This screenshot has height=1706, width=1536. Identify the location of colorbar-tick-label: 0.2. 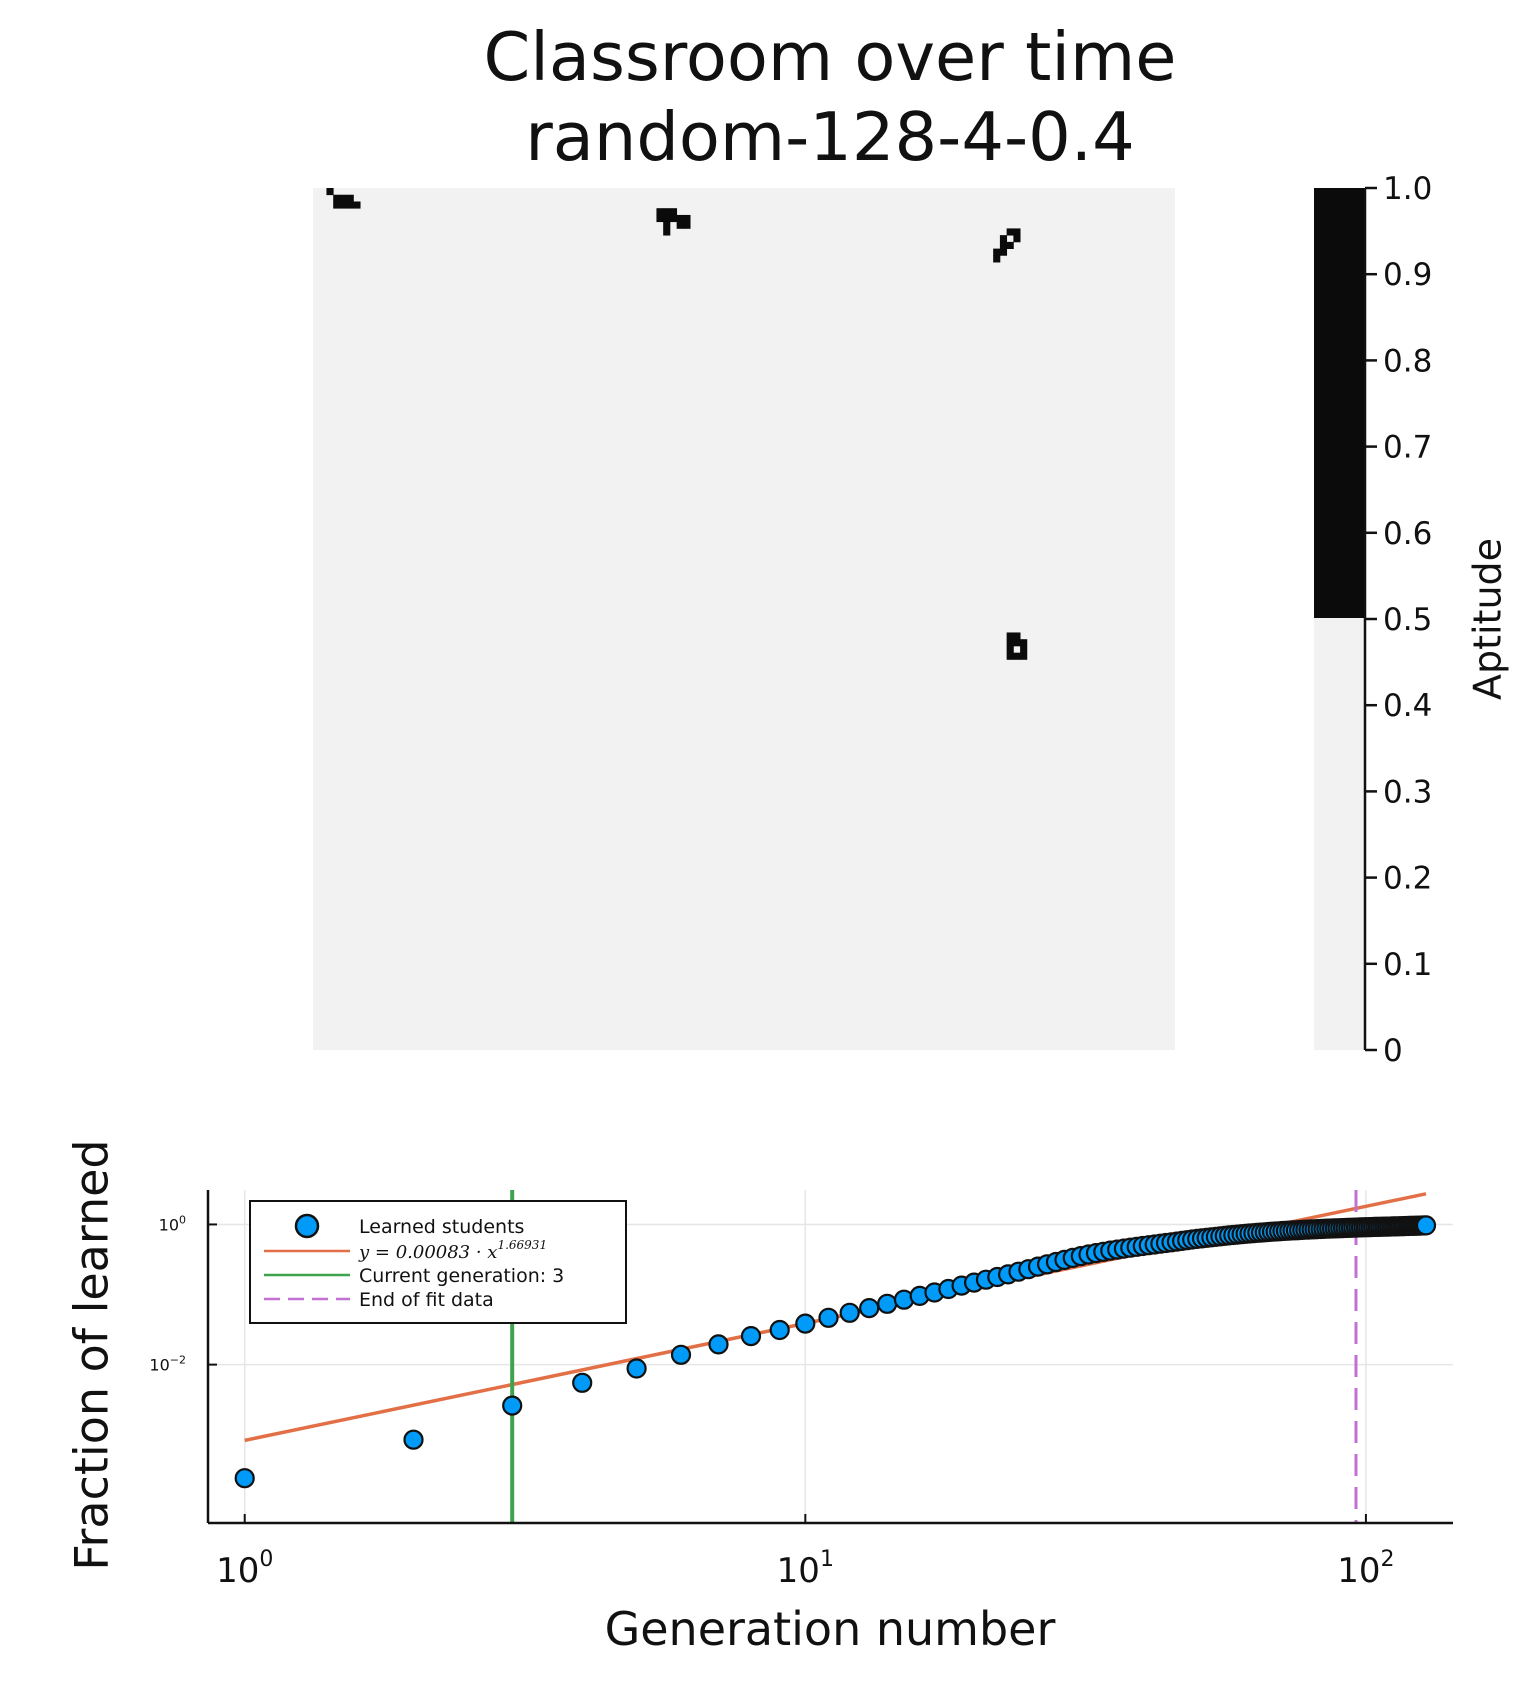
(1407, 879).